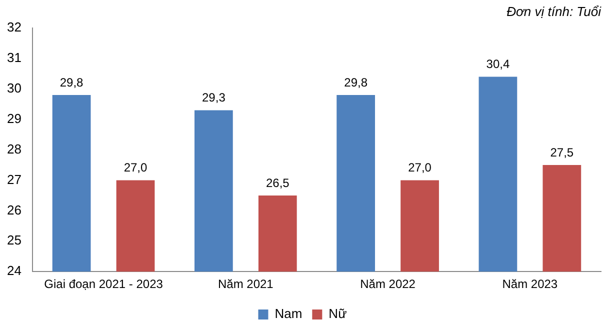 The image size is (609, 331). Describe the element at coordinates (14, 58) in the screenshot. I see `y-tick-label: 31` at that location.